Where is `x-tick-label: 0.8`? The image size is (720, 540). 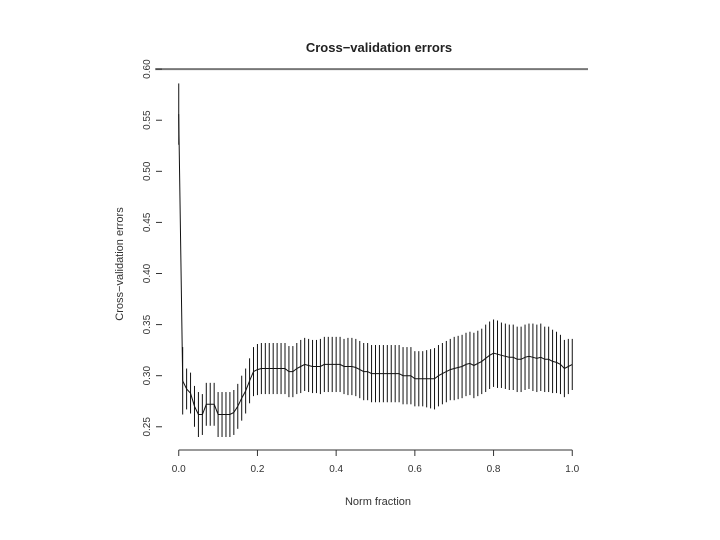 x-tick-label: 0.8 is located at coordinates (494, 469).